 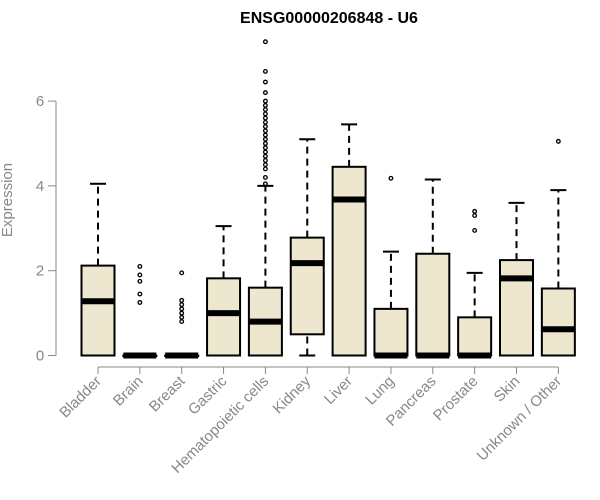 I want to click on x-tick-label: Prostate, so click(x=456, y=399).